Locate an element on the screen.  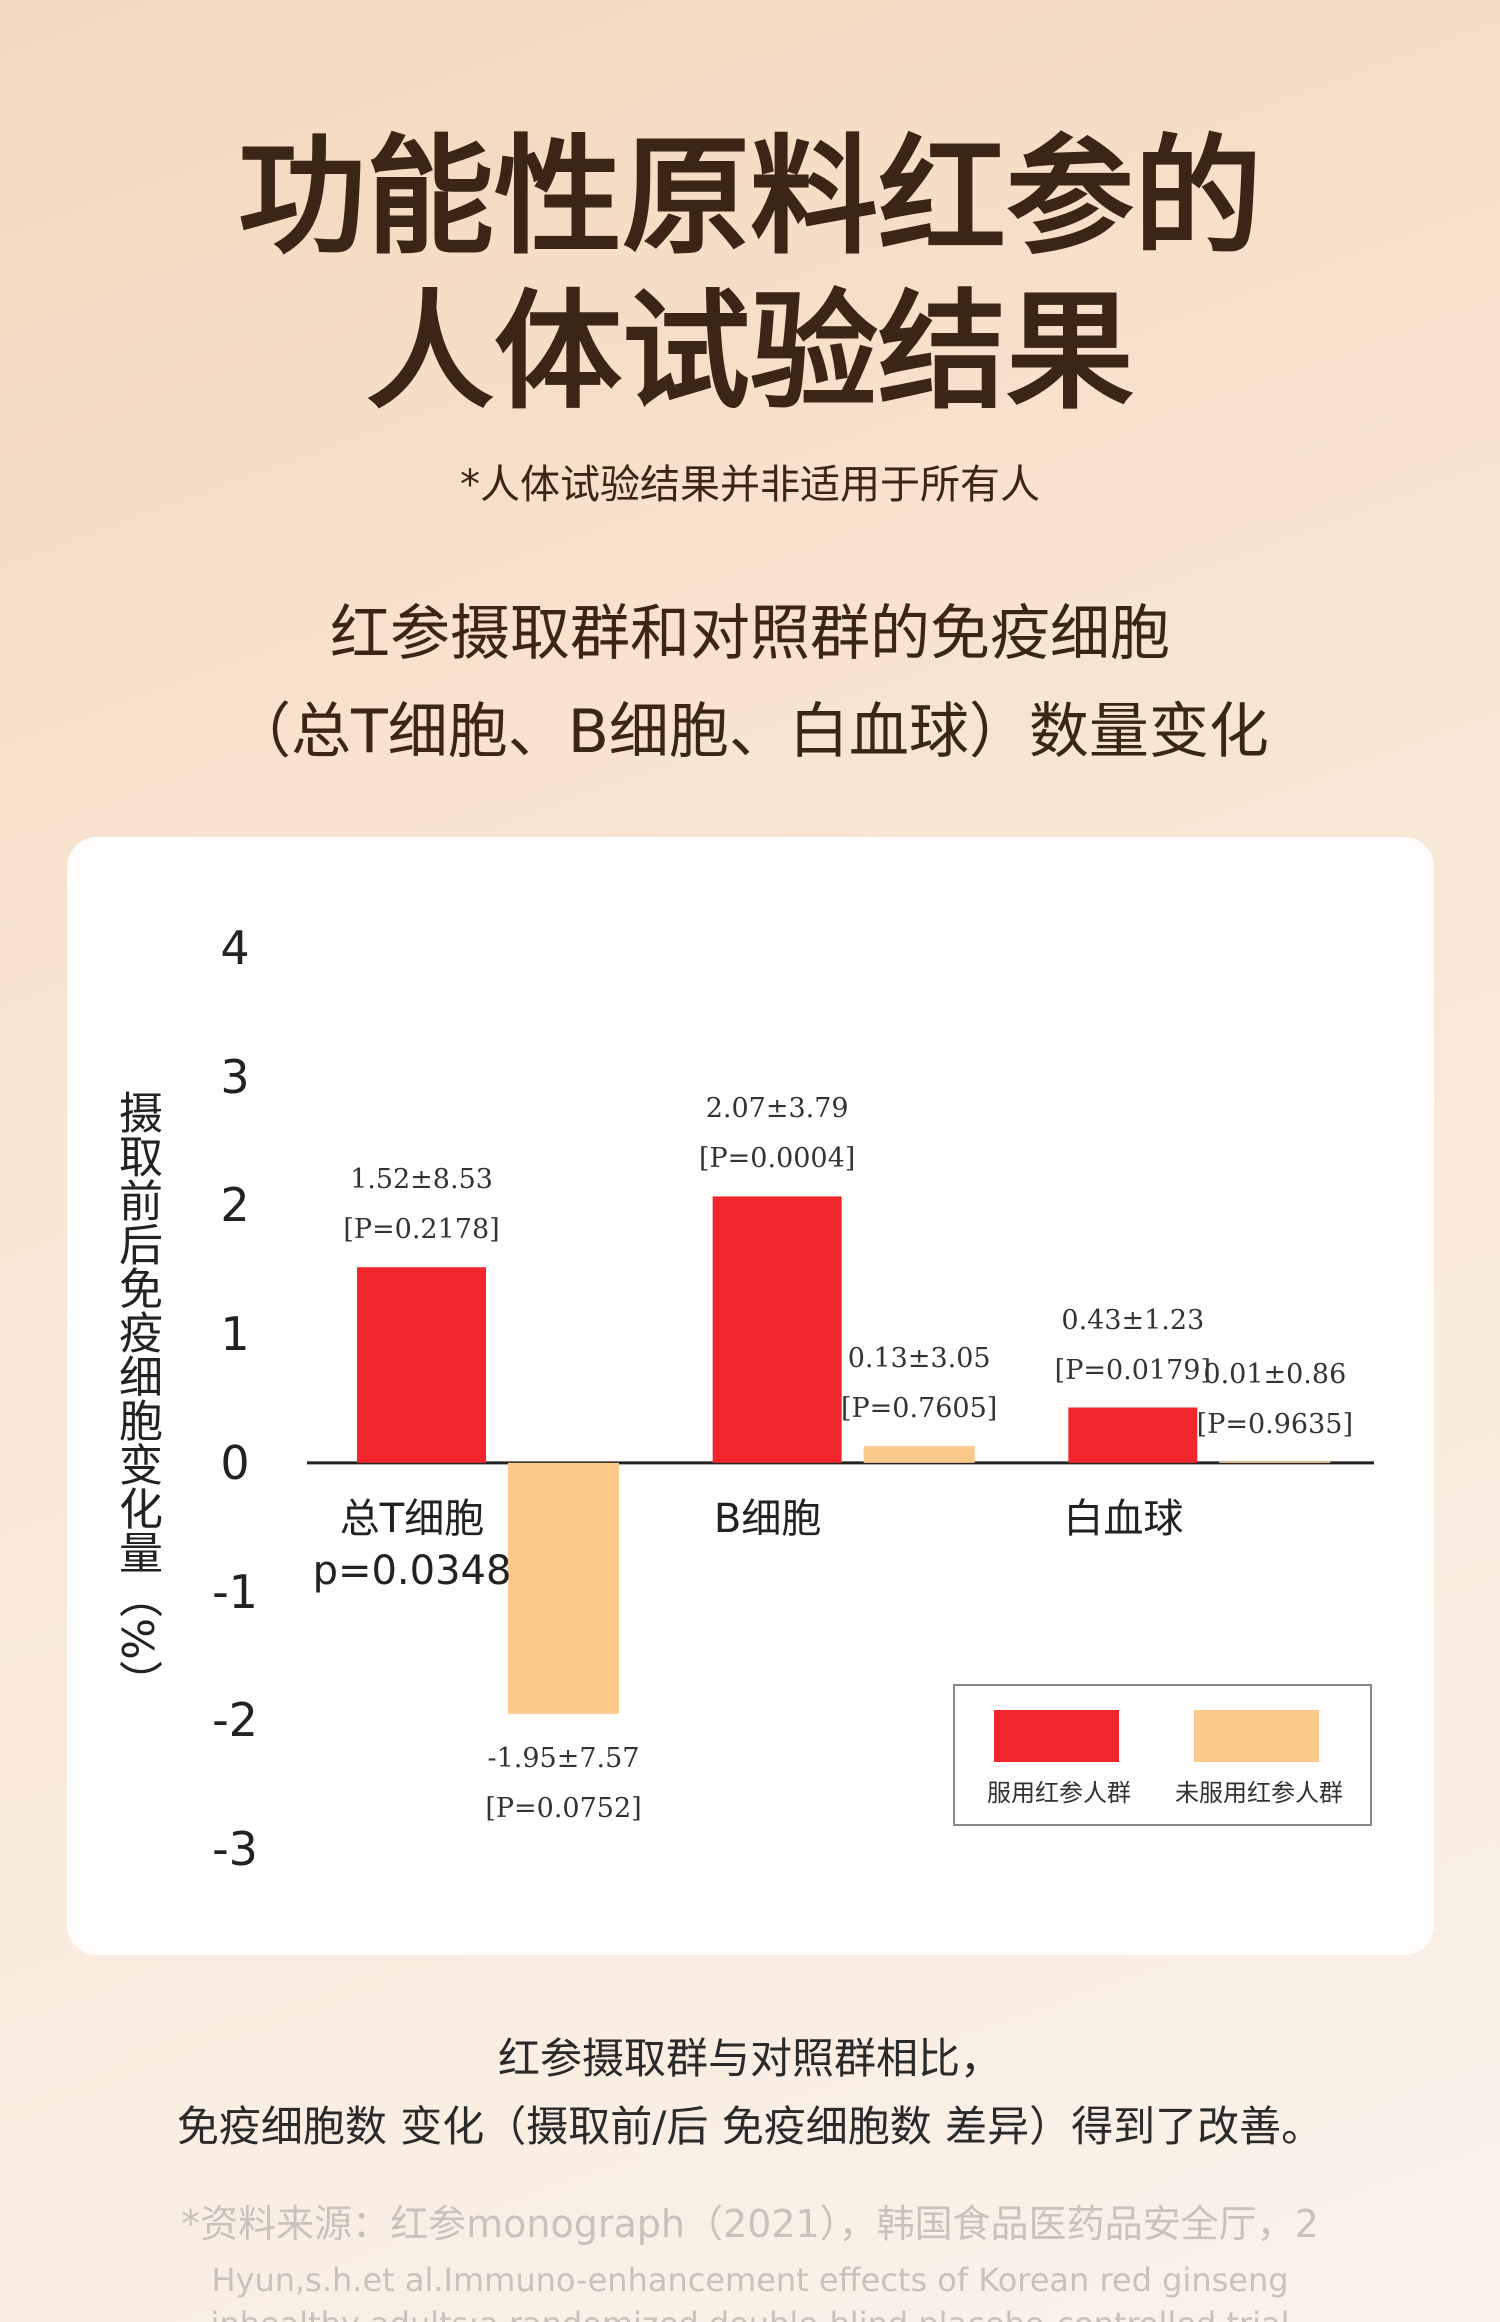
chart-title: 红参摄取群和对照群的免疫细胞 is located at coordinates (750, 634).